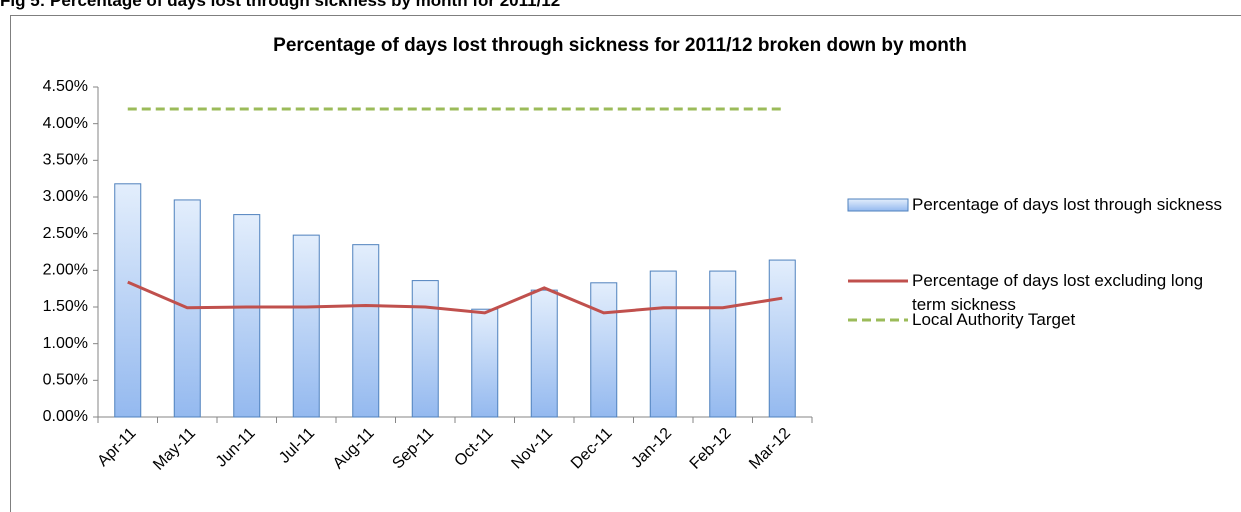  Describe the element at coordinates (297, 446) in the screenshot. I see `x-tick-label: Jul-11` at that location.